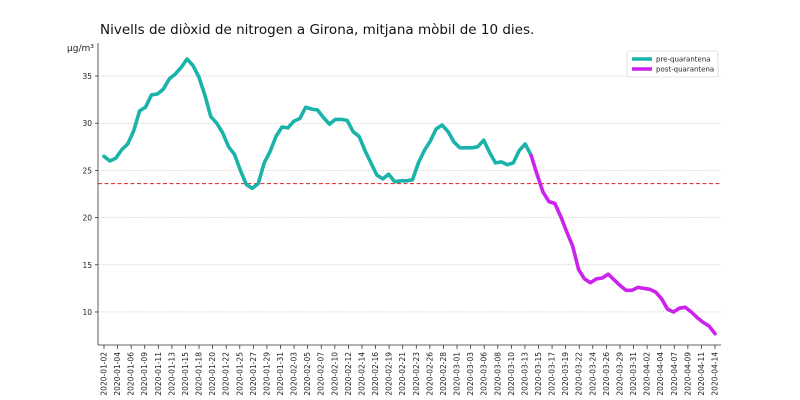  What do you see at coordinates (348, 374) in the screenshot?
I see `x-tick-label: 2020-02-12` at bounding box center [348, 374].